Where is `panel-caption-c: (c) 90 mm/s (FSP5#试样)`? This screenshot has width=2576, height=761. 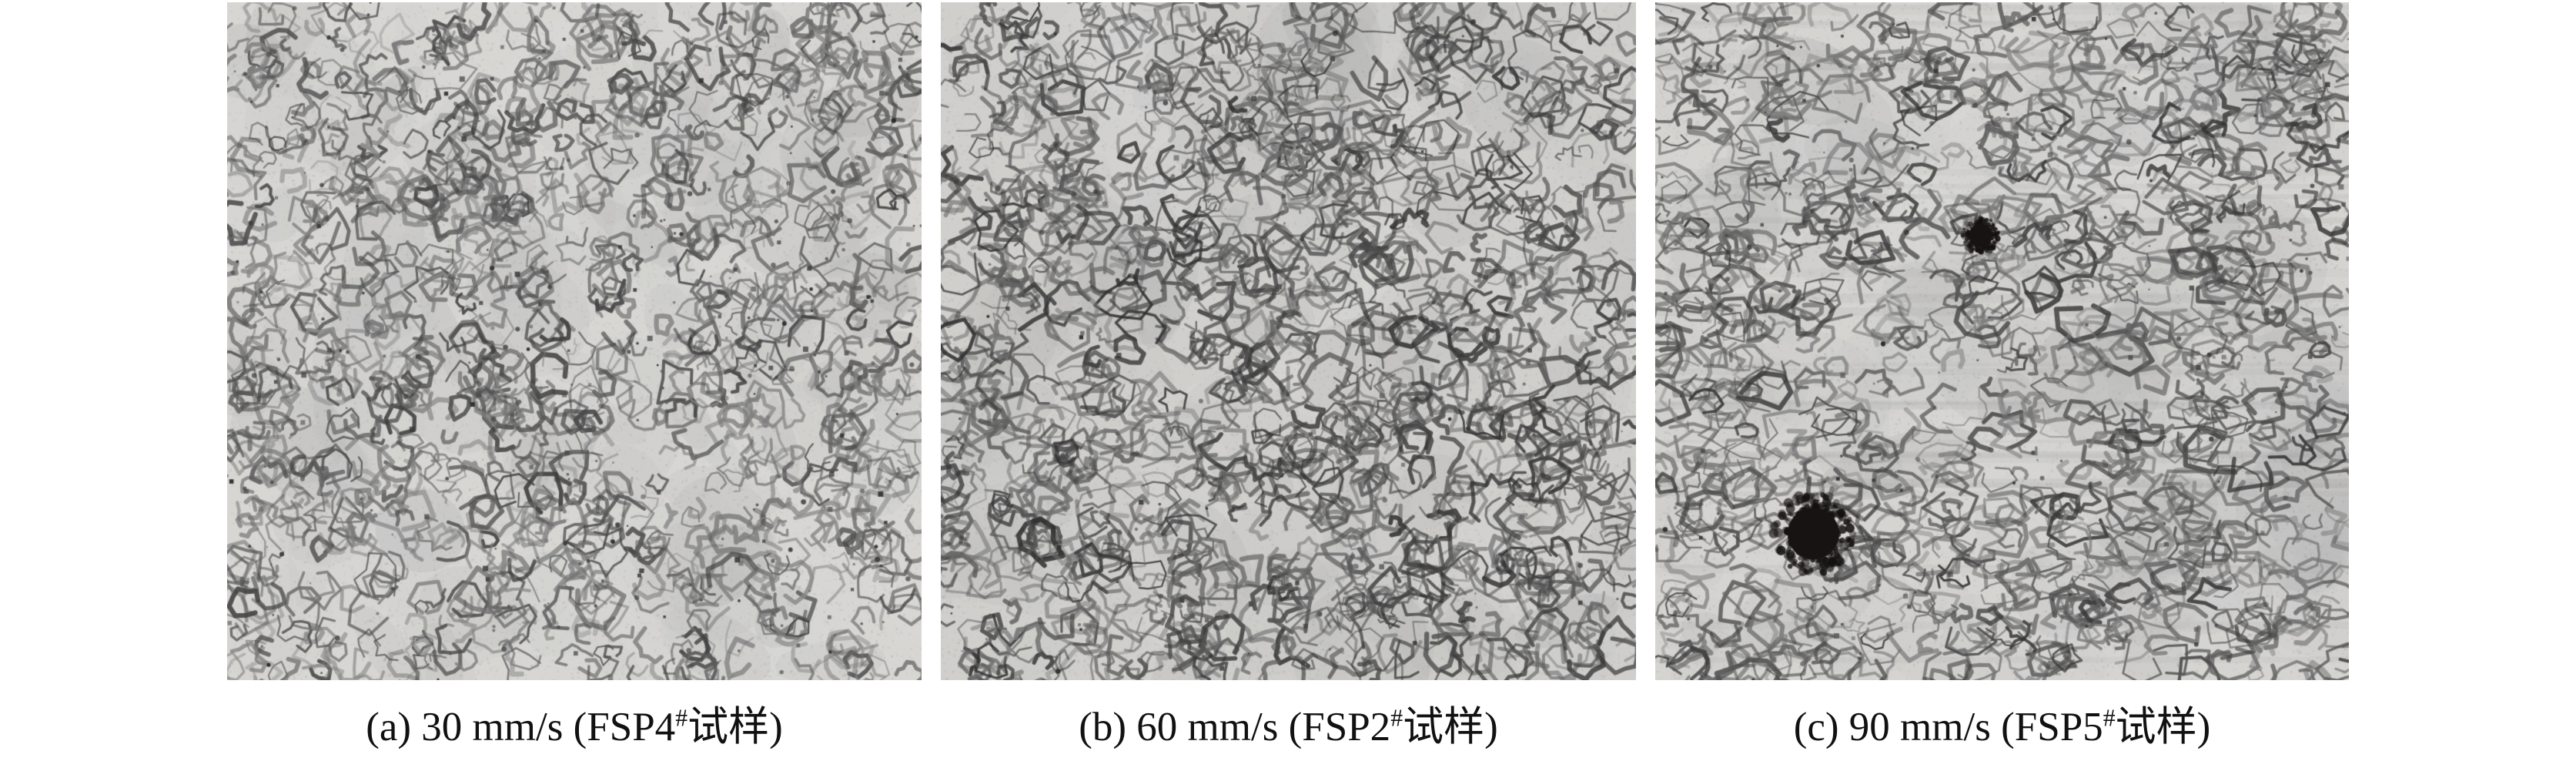
panel-caption-c: (c) 90 mm/s (FSP5#试样) is located at coordinates (2002, 727).